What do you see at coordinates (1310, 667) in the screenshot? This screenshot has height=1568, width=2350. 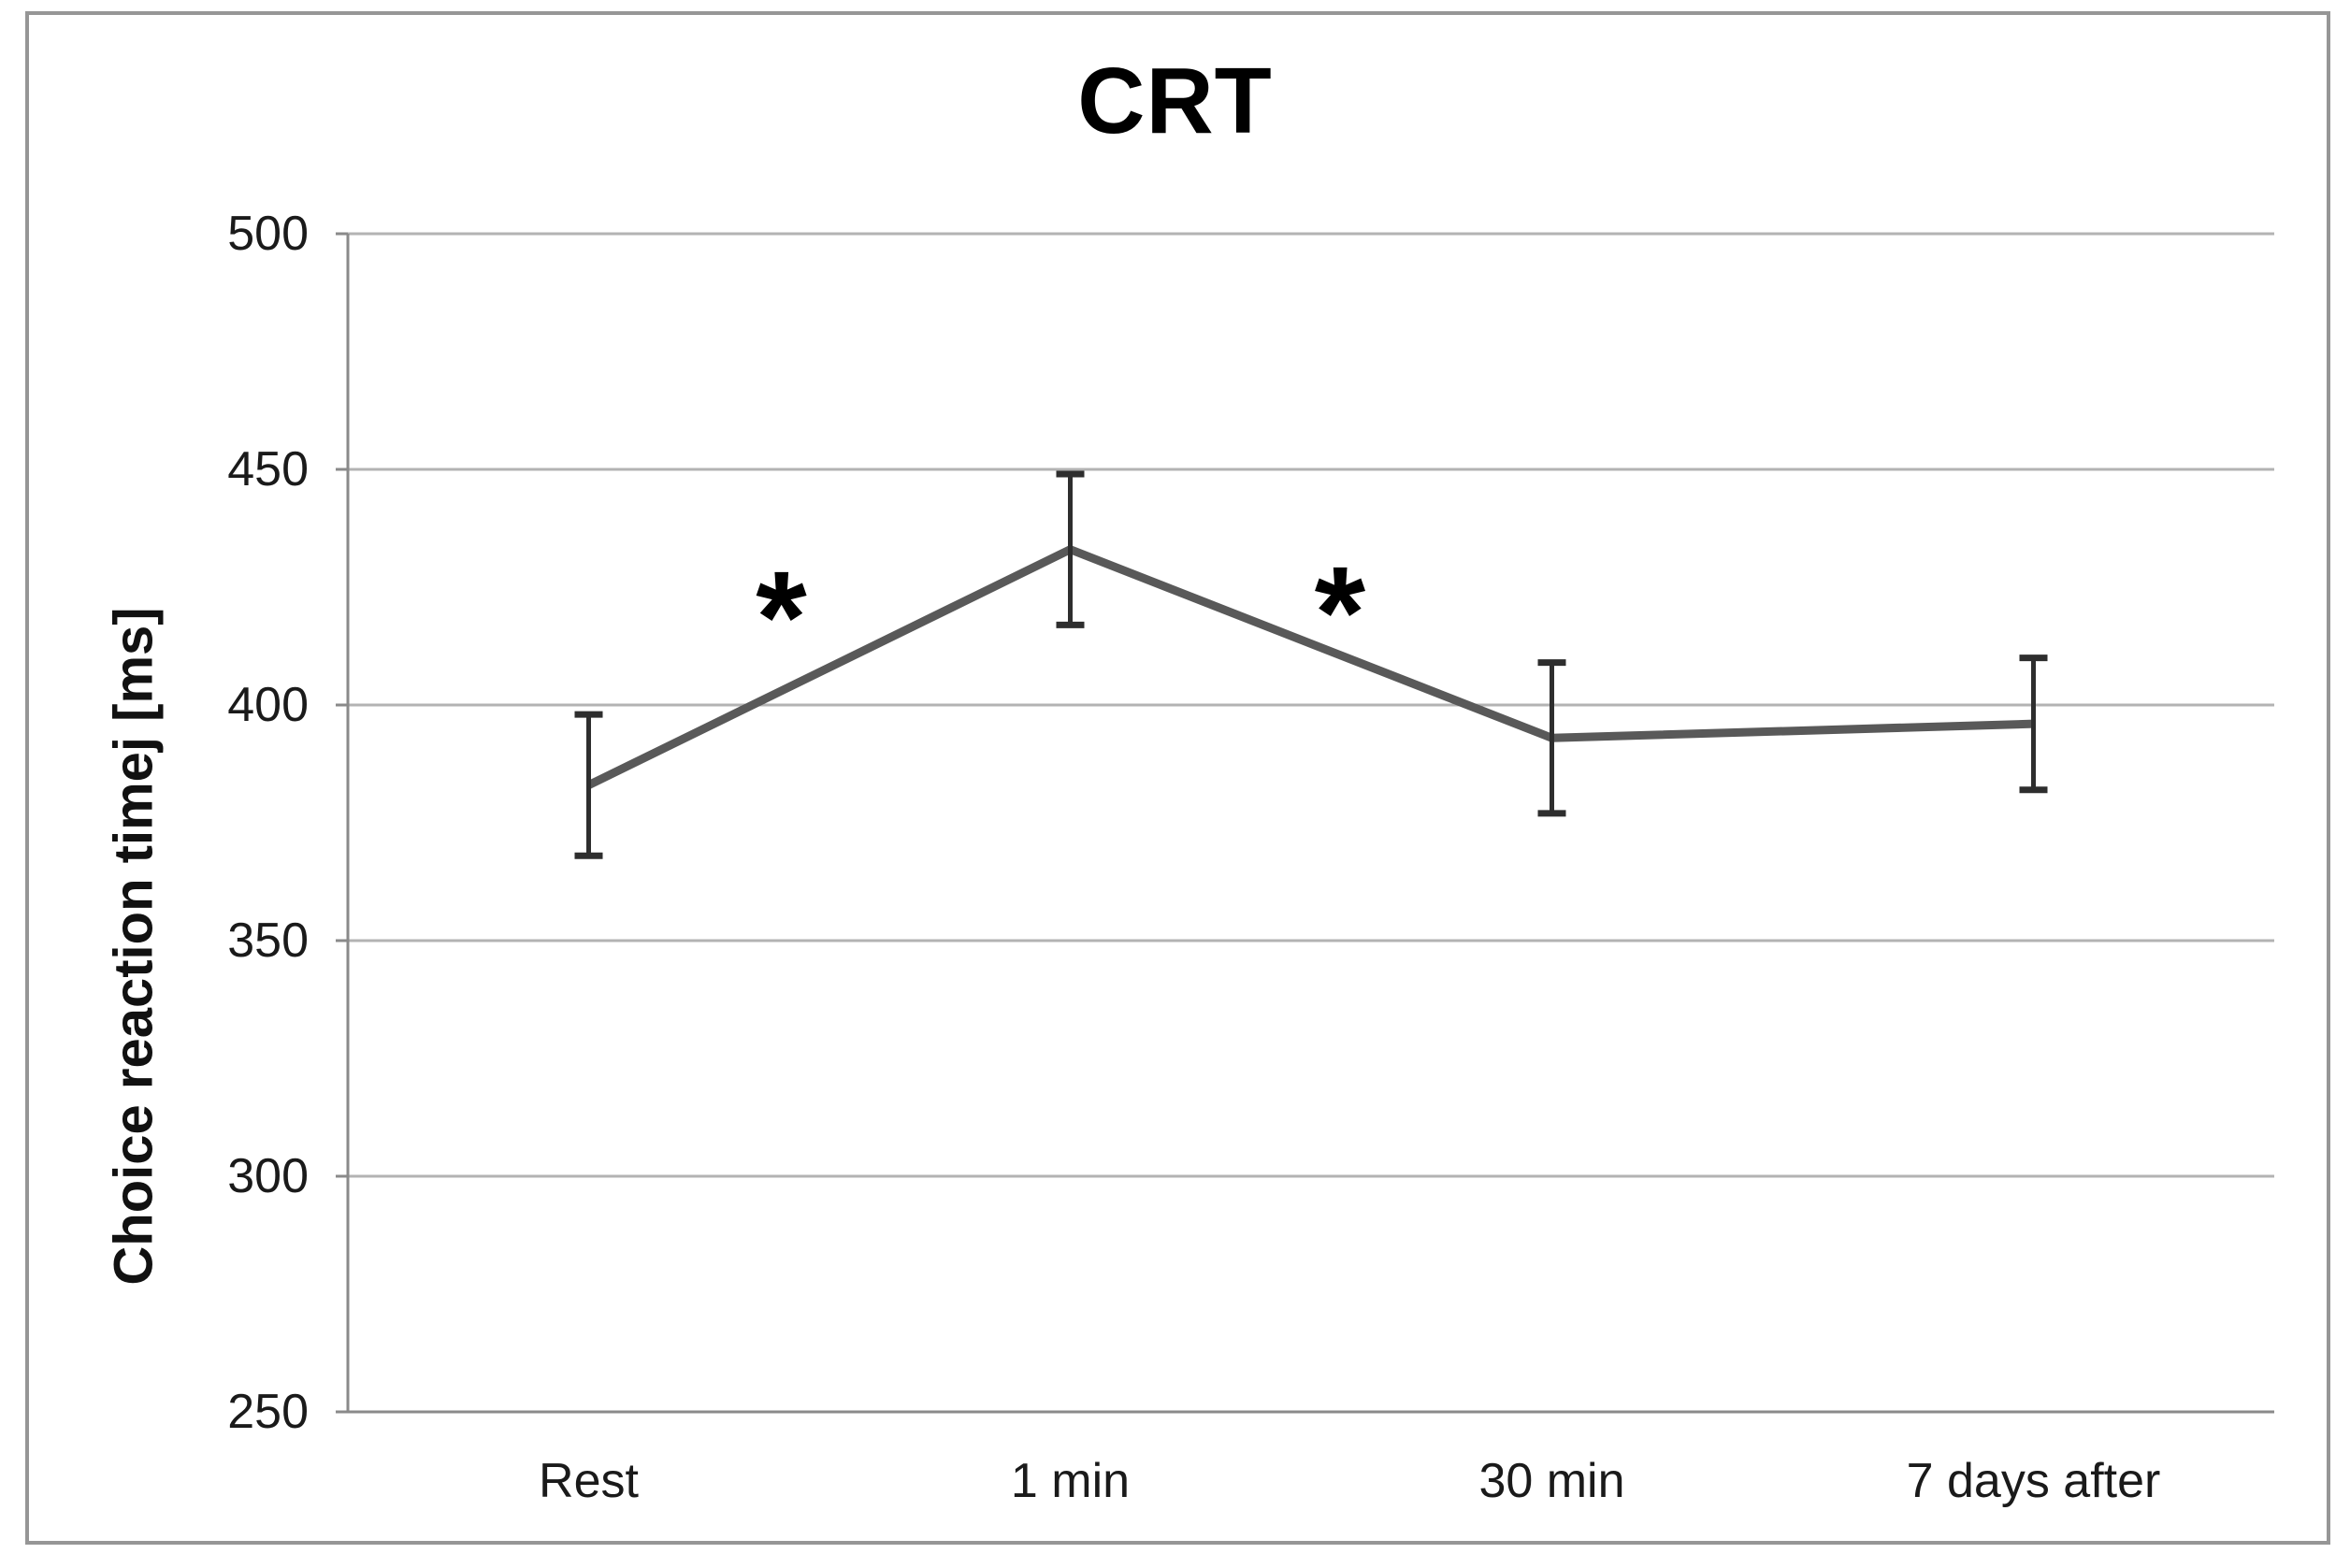 I see `data-line` at bounding box center [1310, 667].